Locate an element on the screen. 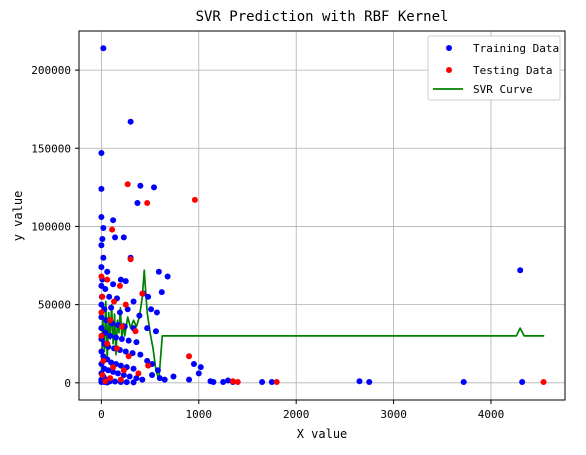 This screenshot has width=586, height=455. y-tick-label-4: 200000 is located at coordinates (51, 70).